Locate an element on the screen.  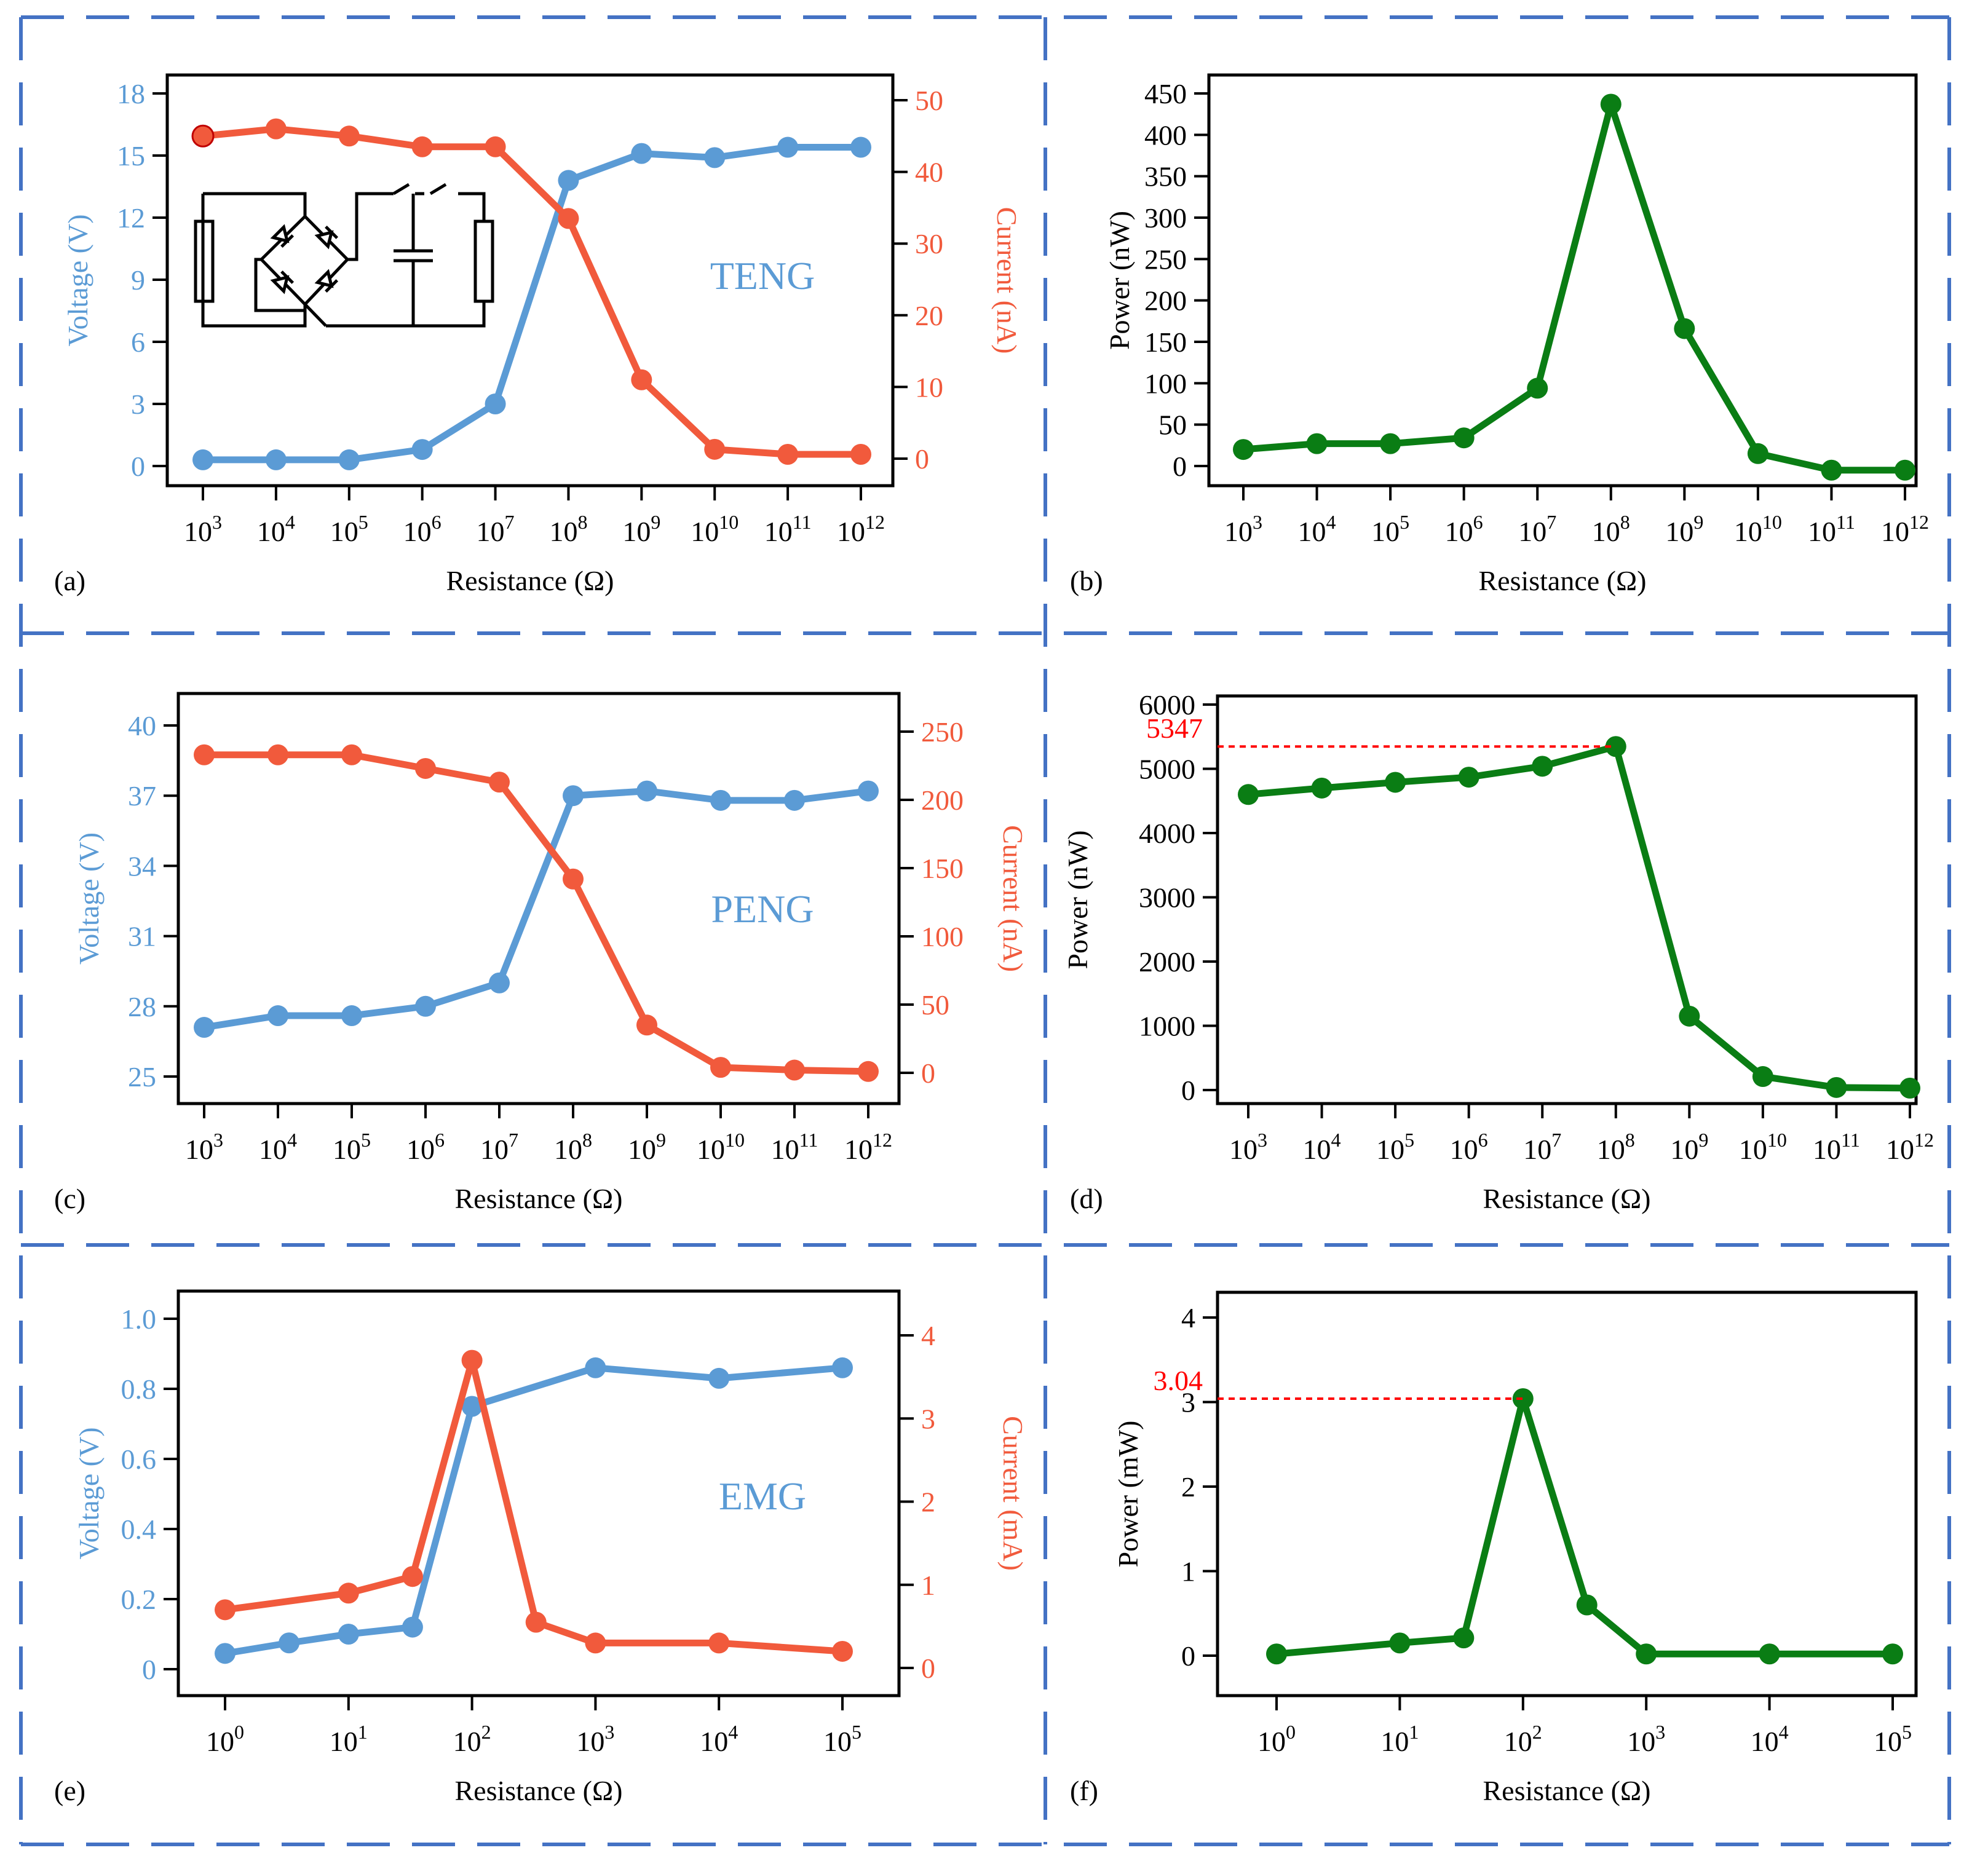
x-tick-label-exponent: 0 is located at coordinates (239, 1732).